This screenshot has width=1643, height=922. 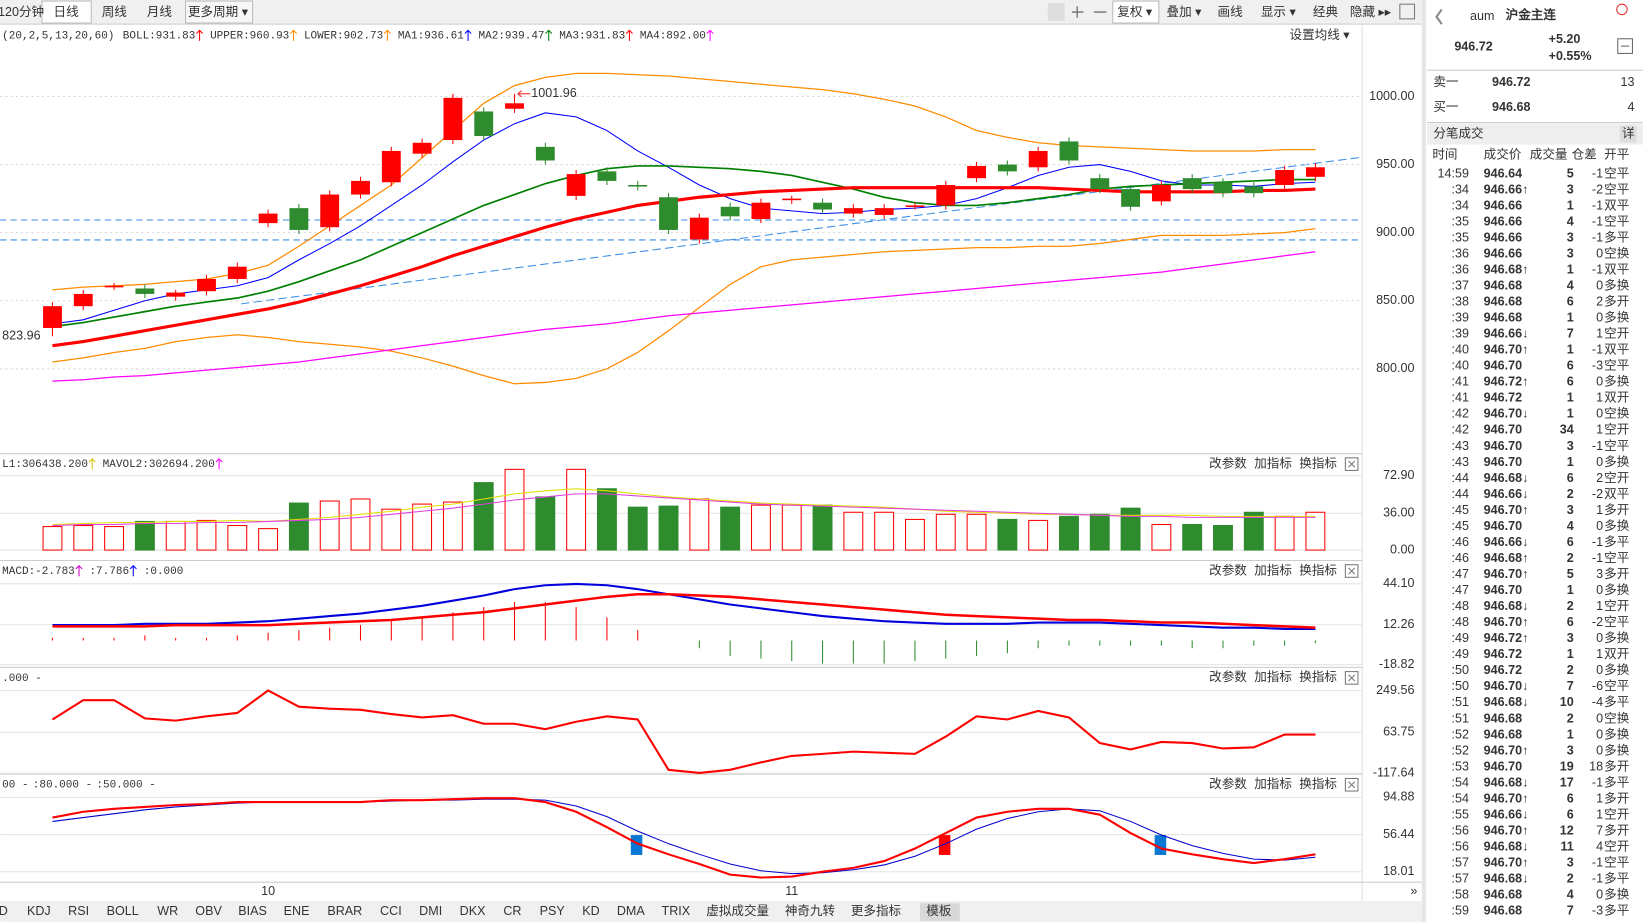 I want to click on tick-type: 双开, so click(x=1616, y=398).